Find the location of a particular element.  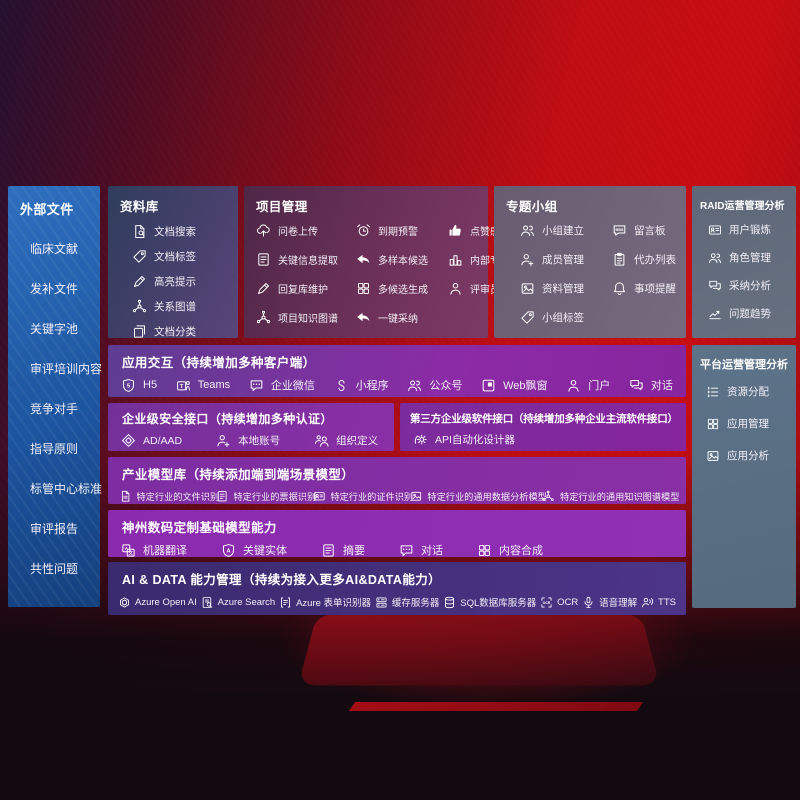

panel-special-groups: 专题小组 小组建立 留言板 成员管理 代办列表 资料管理 事项提醒 小组标签 is located at coordinates (590, 262).